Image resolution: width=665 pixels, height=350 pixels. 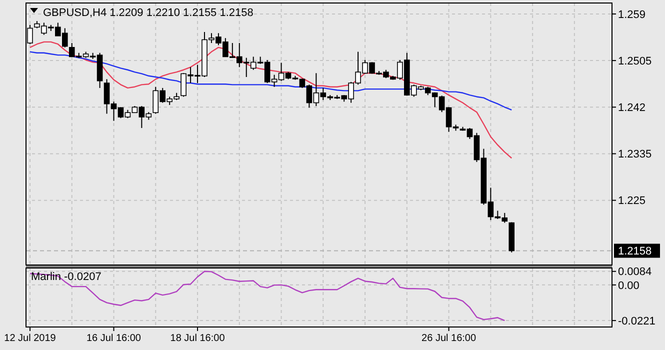 What do you see at coordinates (267, 296) in the screenshot?
I see `line-series` at bounding box center [267, 296].